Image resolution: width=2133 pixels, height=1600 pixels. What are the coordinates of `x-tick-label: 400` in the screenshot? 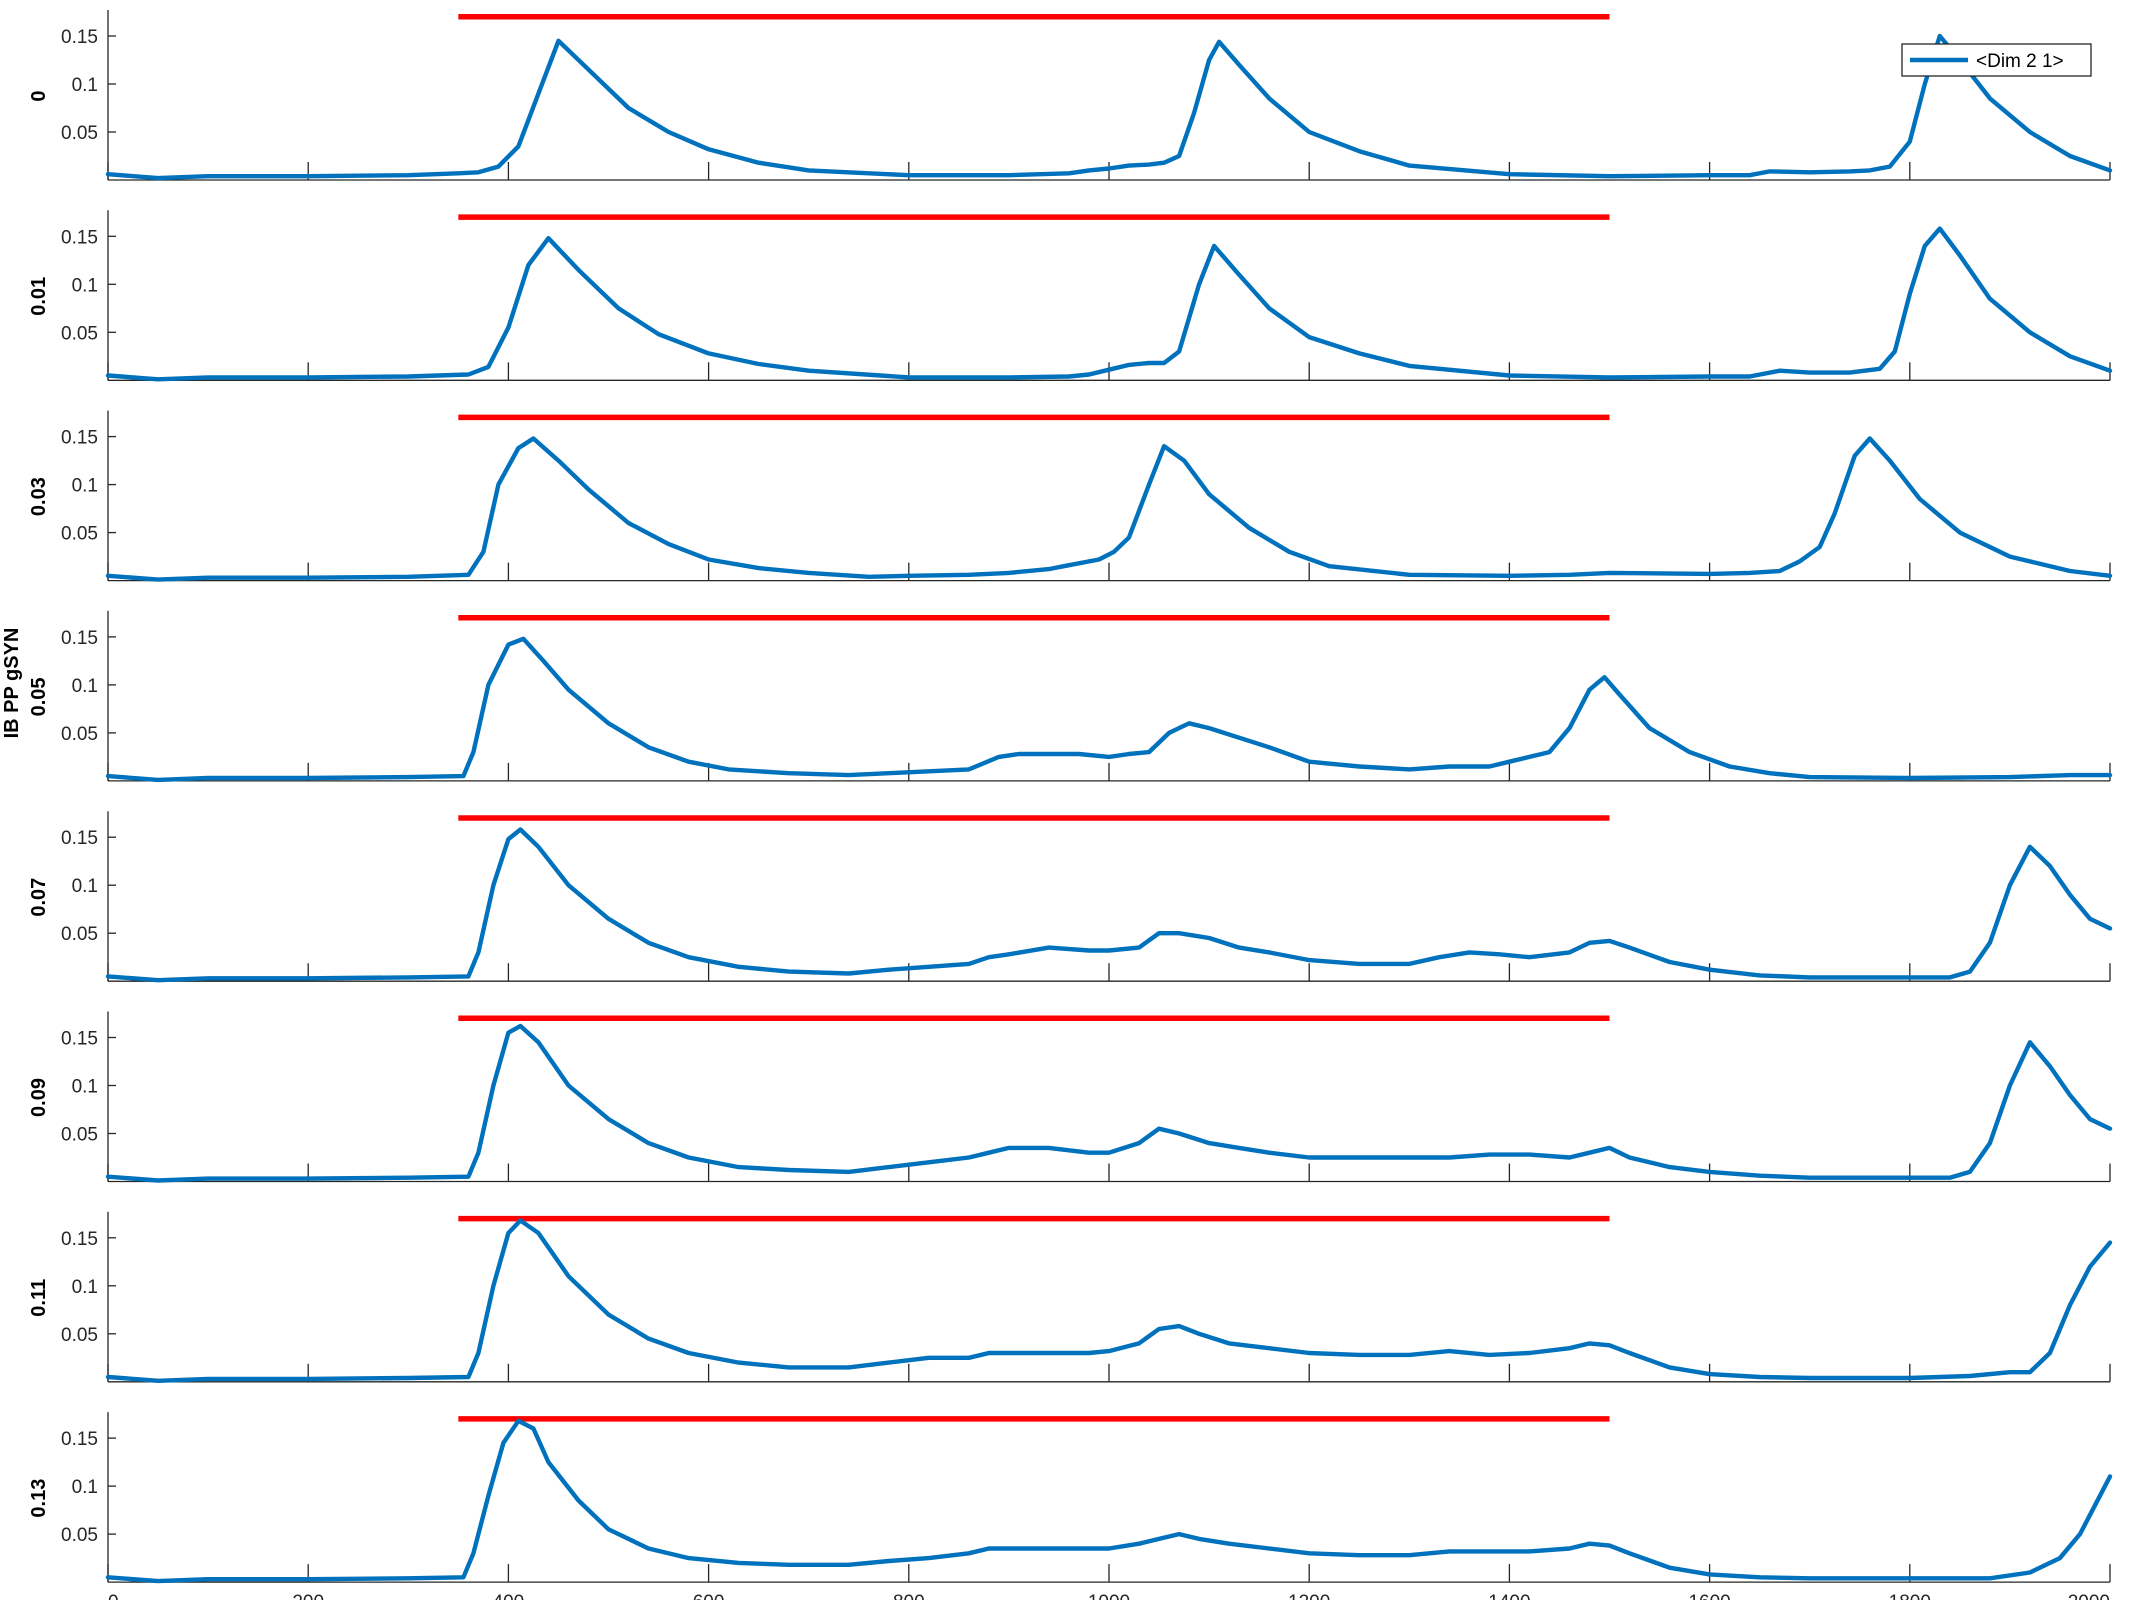 It's located at (509, 1596).